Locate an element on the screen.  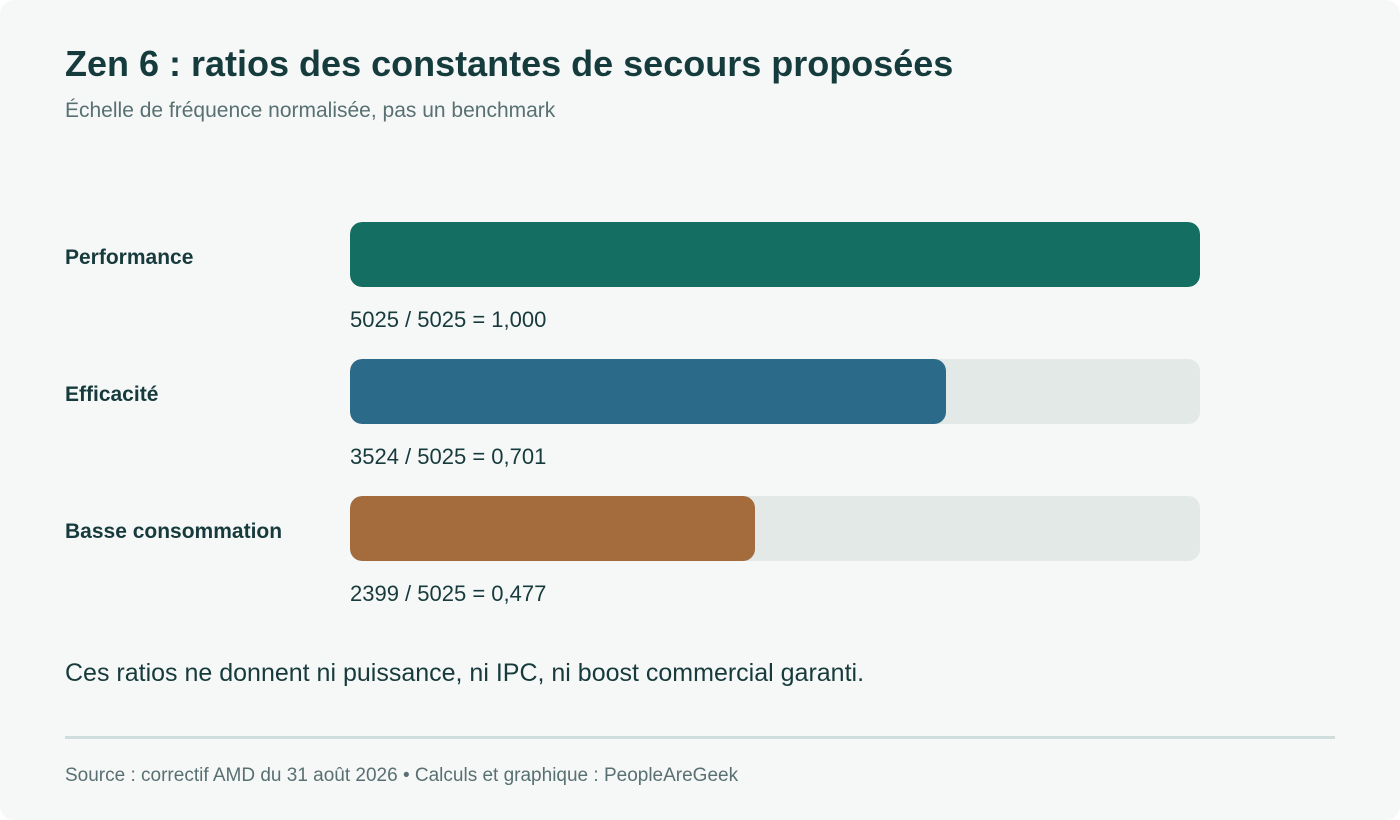
bar-track-basse-consommation is located at coordinates (775, 528).